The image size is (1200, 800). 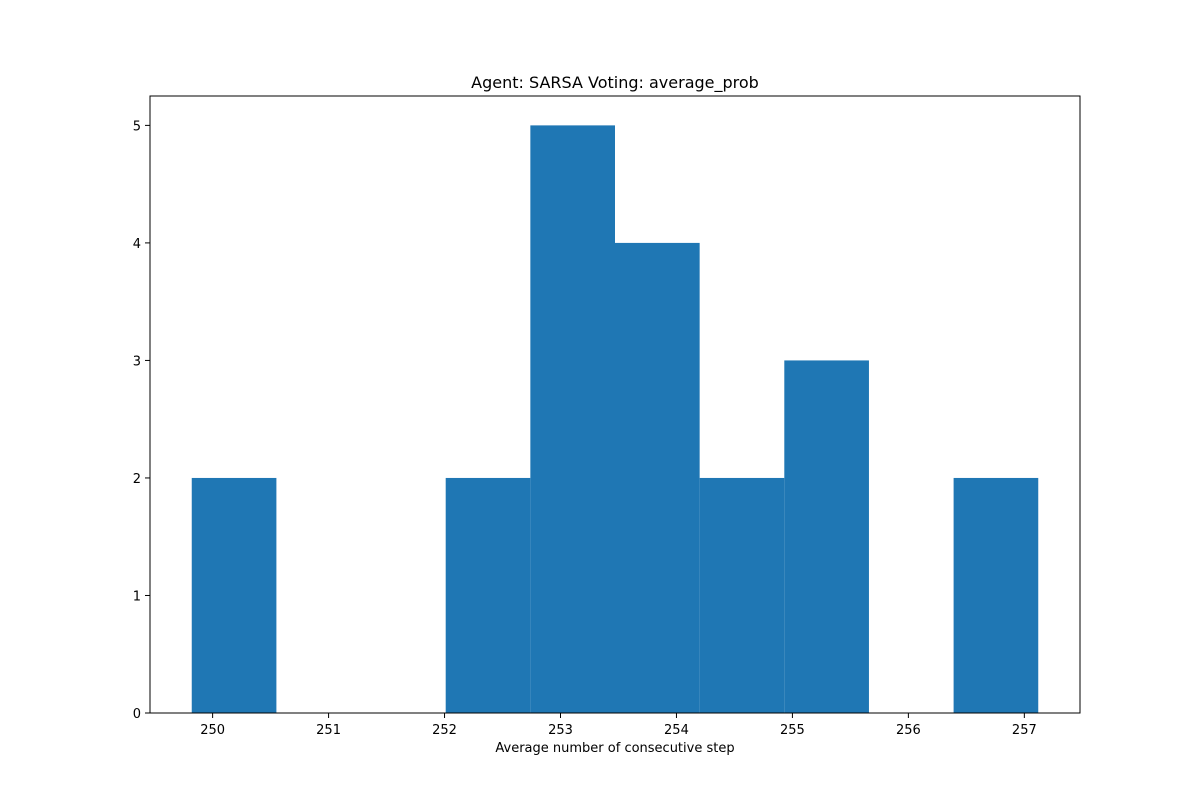 I want to click on x-tick-label: 256, so click(x=908, y=730).